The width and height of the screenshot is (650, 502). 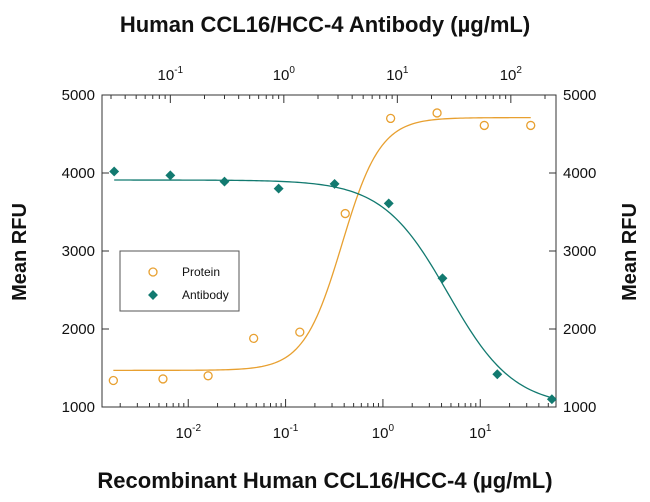 What do you see at coordinates (324, 480) in the screenshot?
I see `bottom-axis-title: Recombinant Human CCL16/HCC-4 (µg/mL)` at bounding box center [324, 480].